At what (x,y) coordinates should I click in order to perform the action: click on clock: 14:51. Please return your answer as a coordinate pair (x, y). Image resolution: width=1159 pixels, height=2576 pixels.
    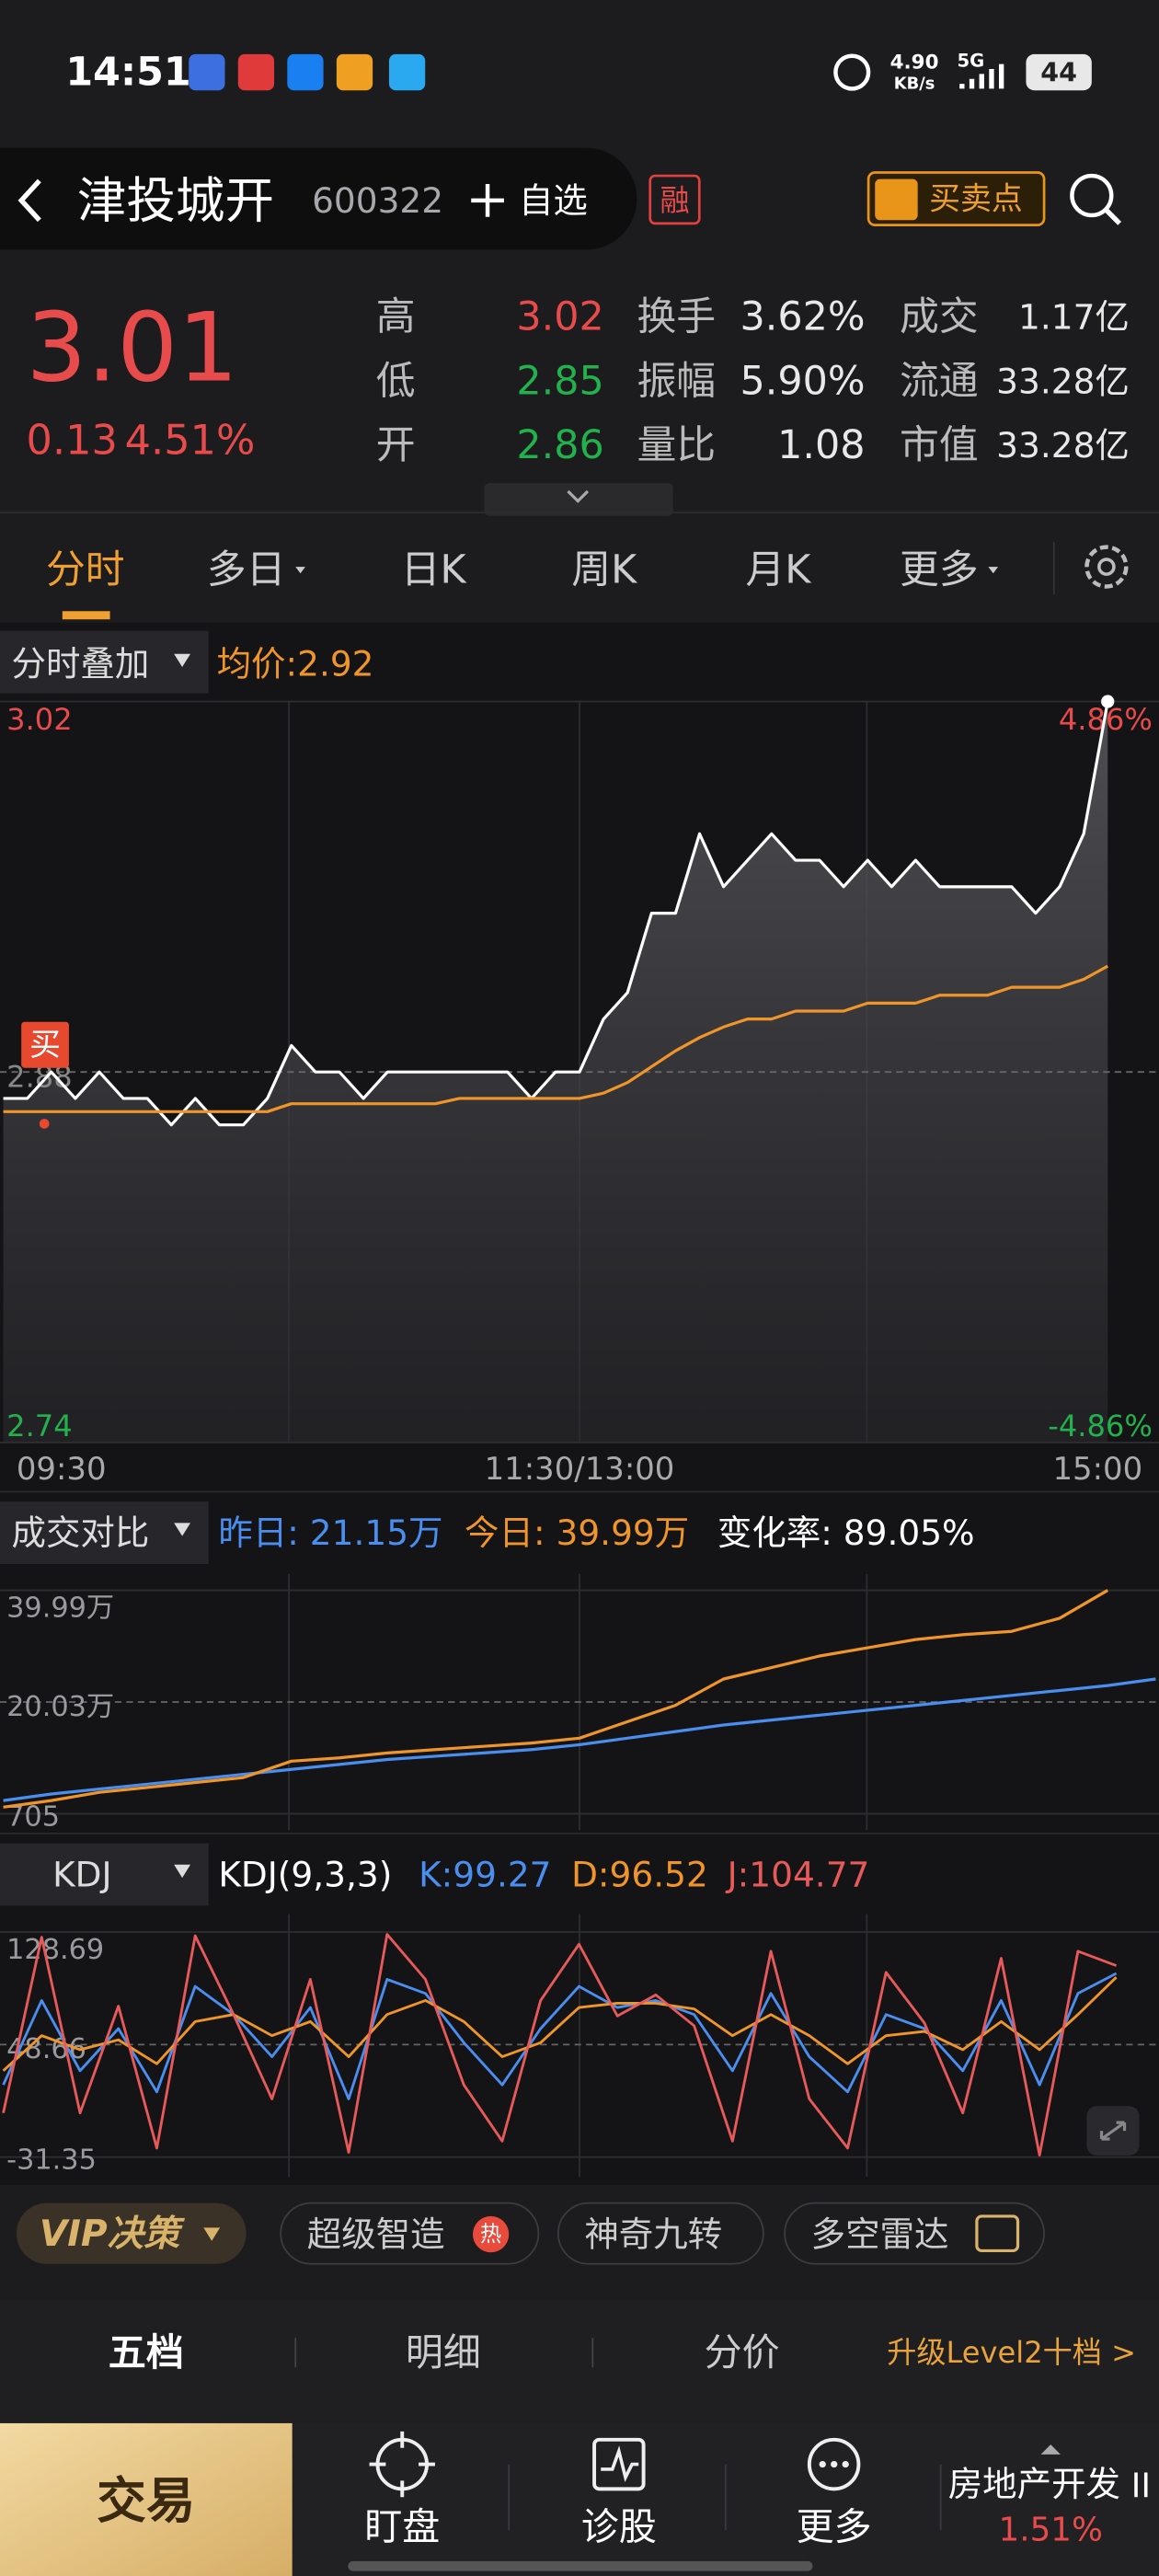
    Looking at the image, I should click on (127, 73).